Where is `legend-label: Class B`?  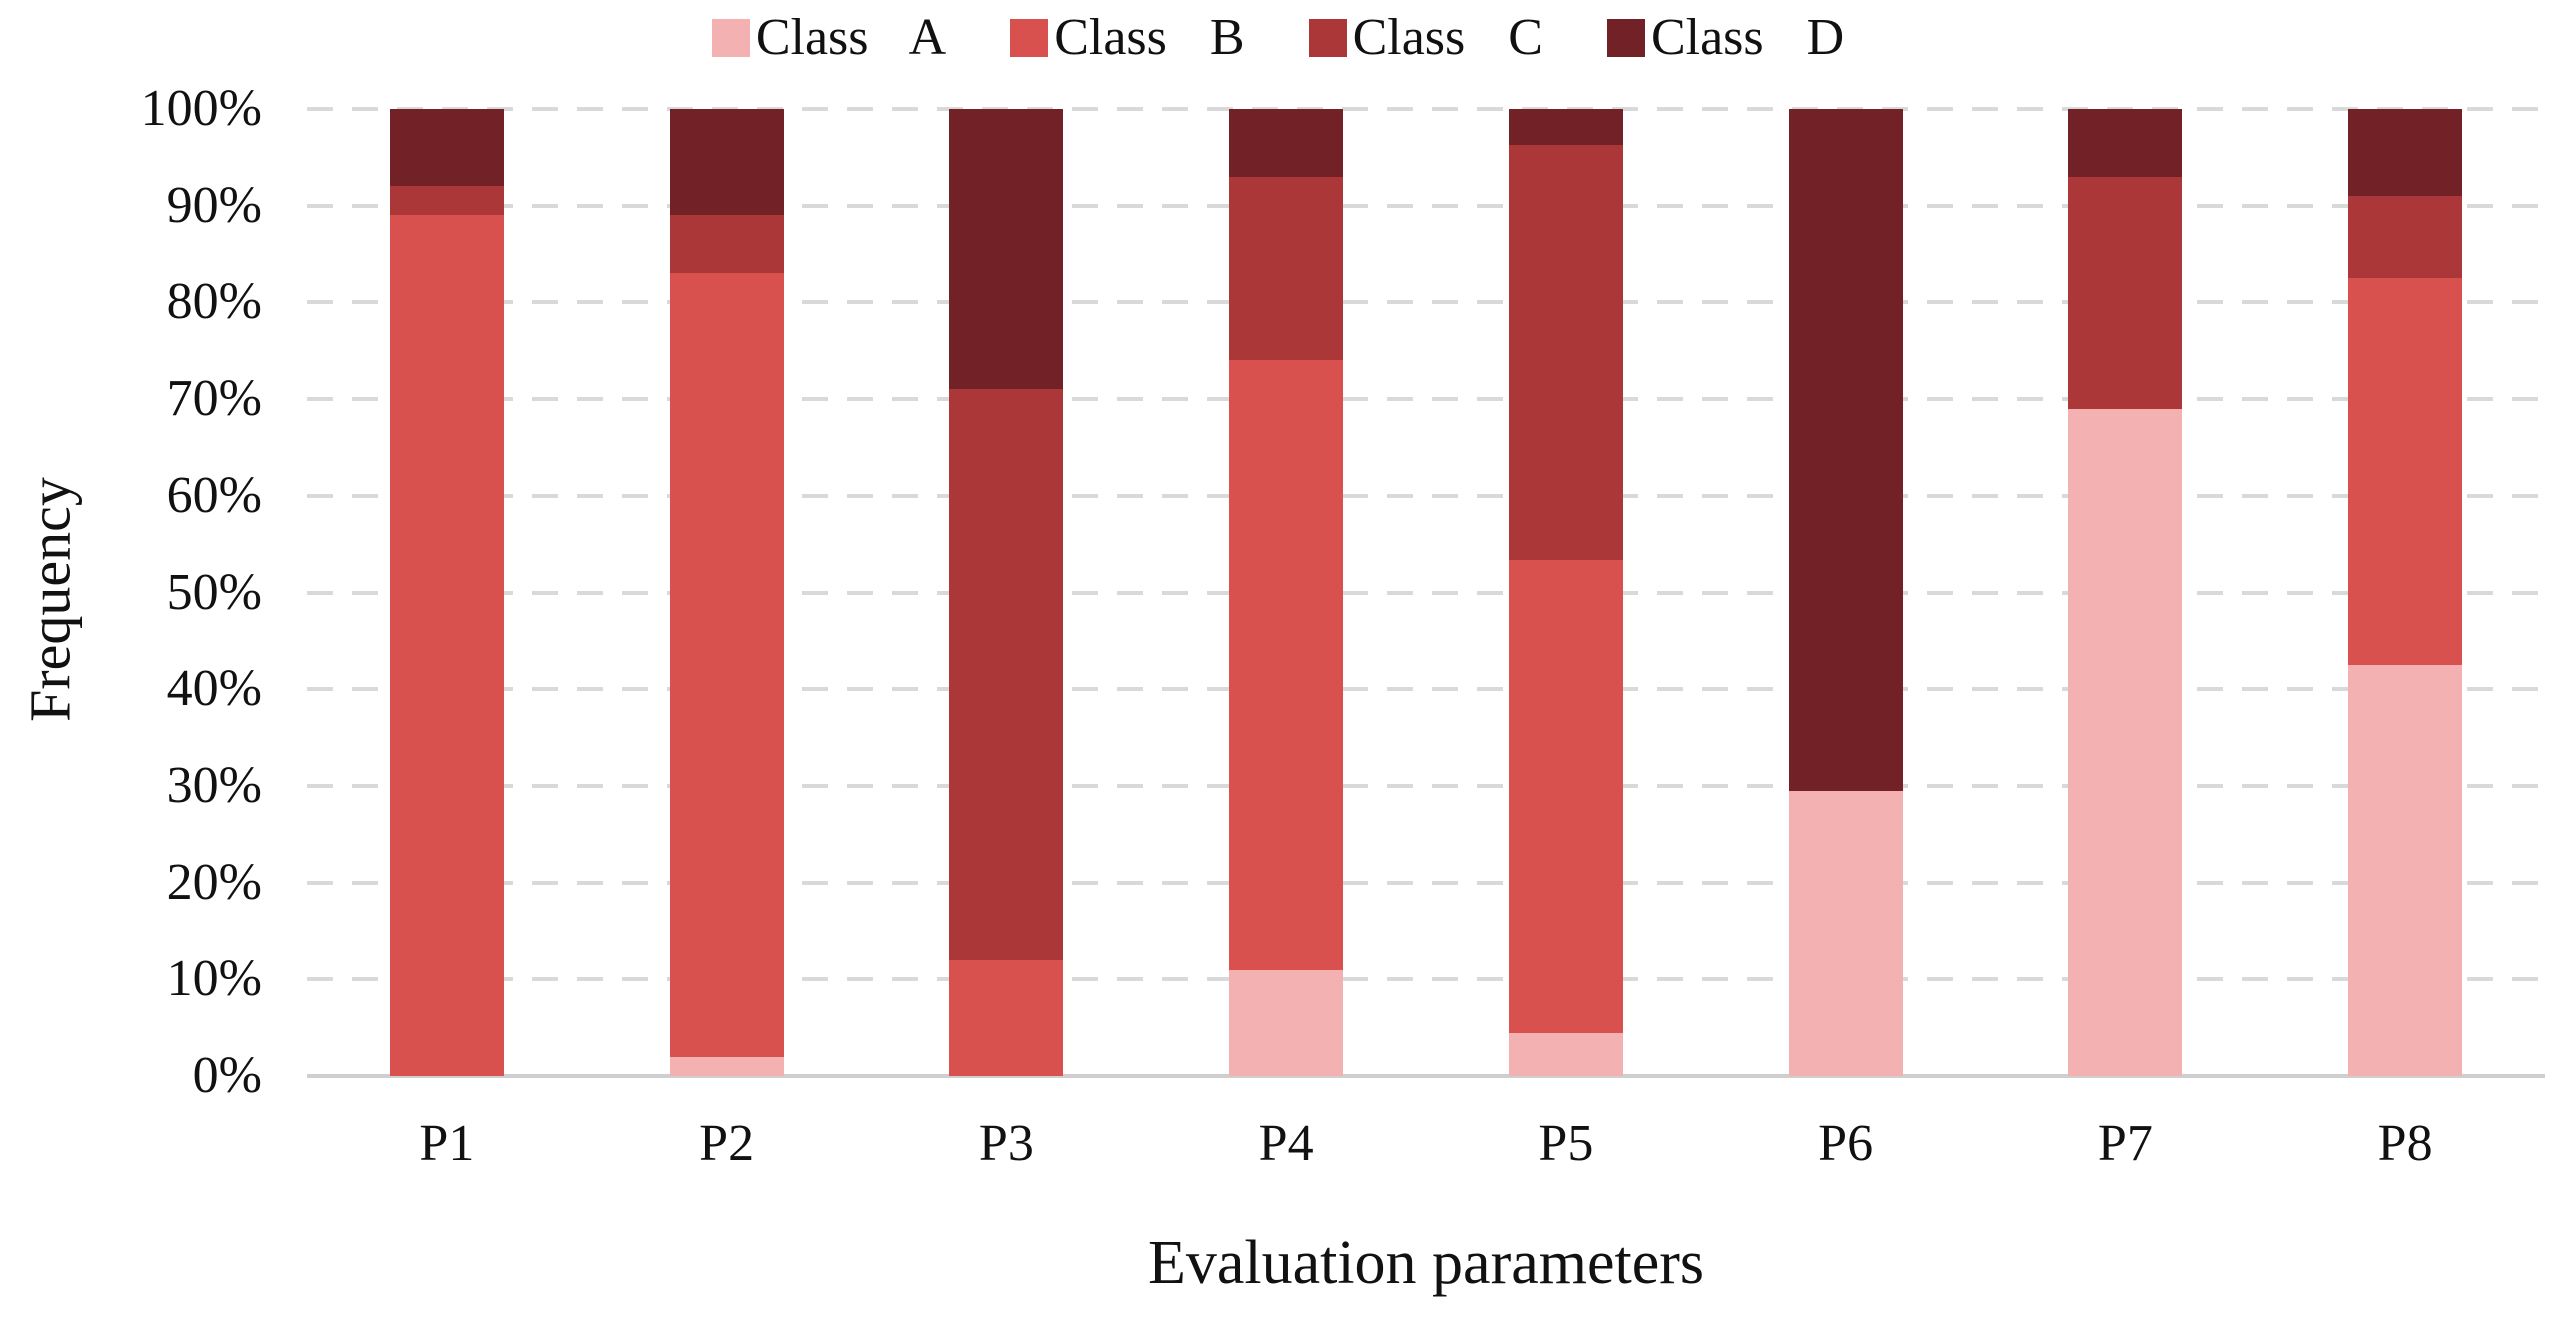
legend-label: Class B is located at coordinates (1149, 37).